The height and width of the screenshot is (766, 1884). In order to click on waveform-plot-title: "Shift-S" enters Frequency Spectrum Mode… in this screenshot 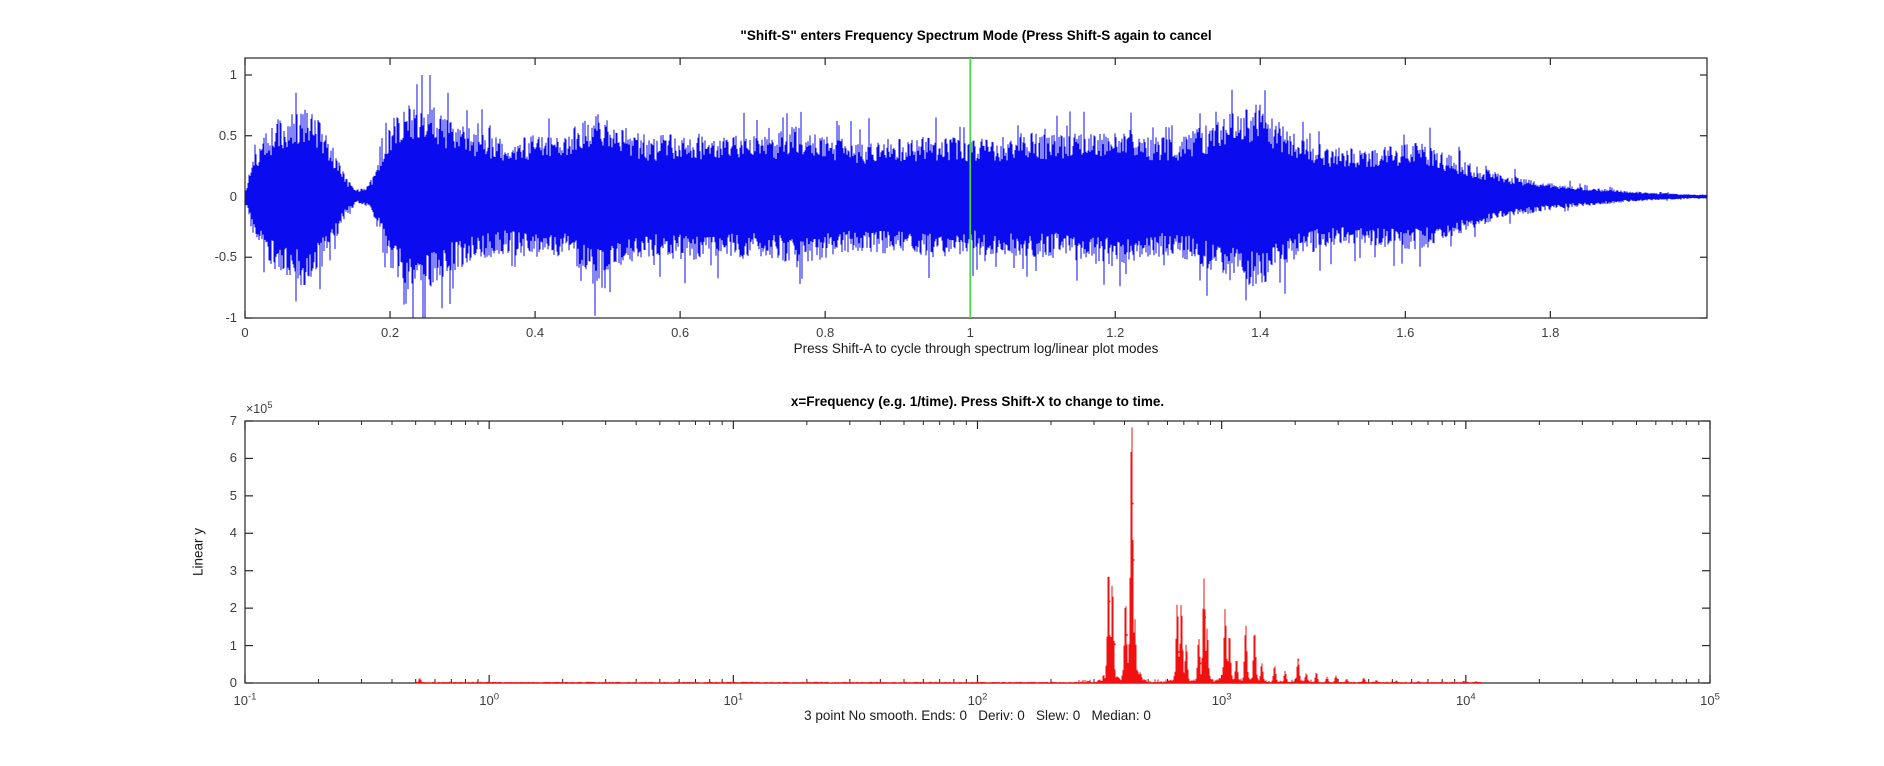, I will do `click(976, 35)`.